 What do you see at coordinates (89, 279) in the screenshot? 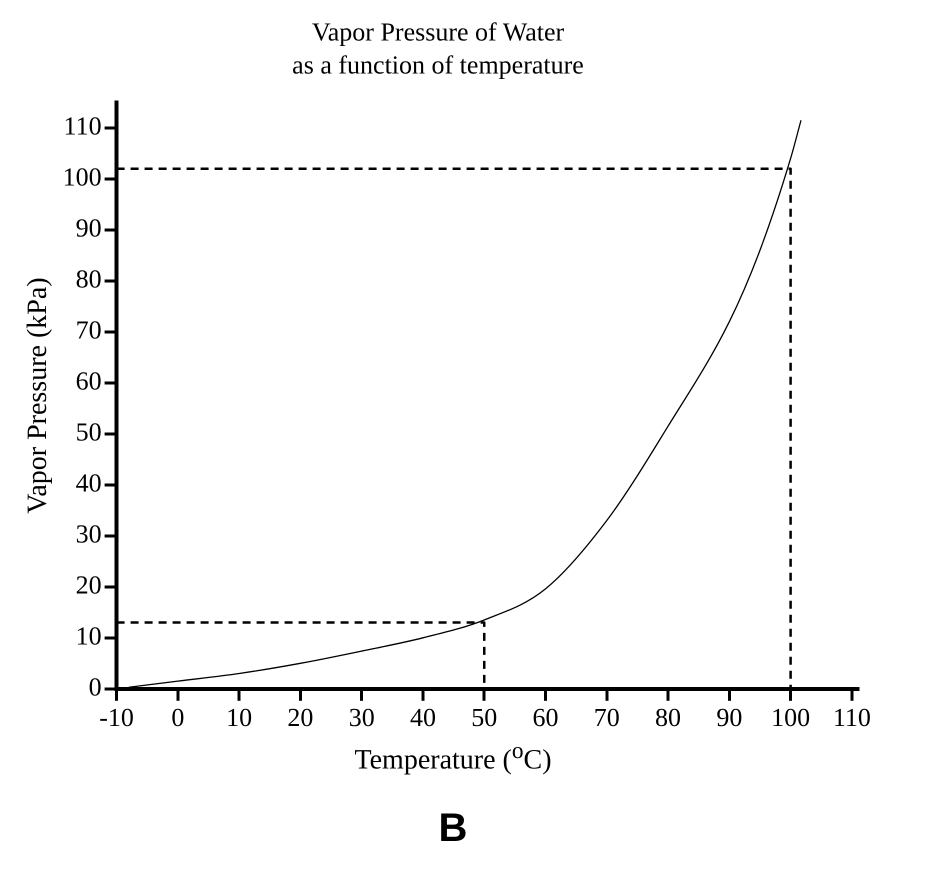
I see `y-tick-label: 80` at bounding box center [89, 279].